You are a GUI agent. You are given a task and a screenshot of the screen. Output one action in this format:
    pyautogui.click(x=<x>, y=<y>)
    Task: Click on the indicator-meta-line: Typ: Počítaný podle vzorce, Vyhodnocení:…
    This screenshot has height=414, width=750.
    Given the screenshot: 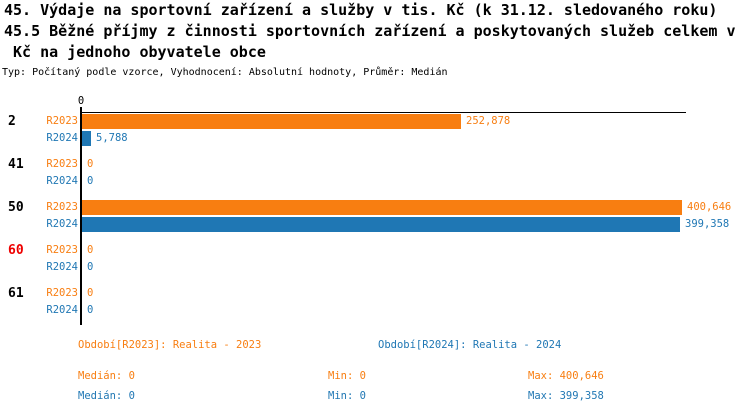 What is the action you would take?
    pyautogui.click(x=225, y=72)
    